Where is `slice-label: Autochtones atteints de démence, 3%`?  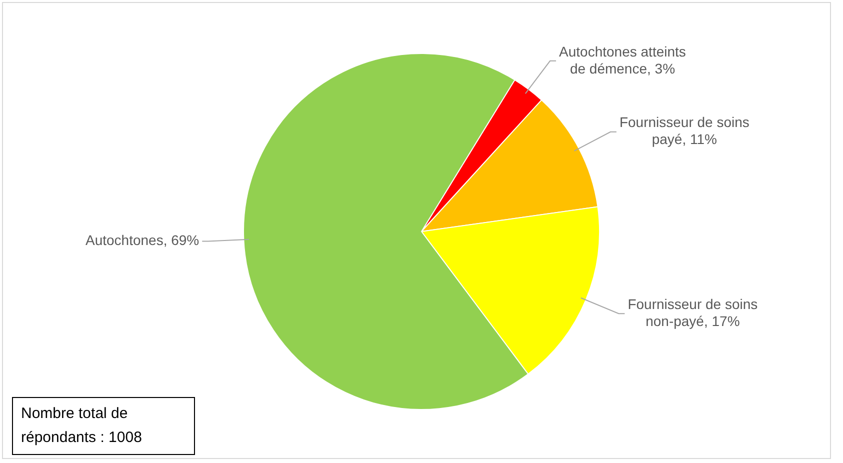 slice-label: Autochtones atteints de démence, 3% is located at coordinates (622, 59).